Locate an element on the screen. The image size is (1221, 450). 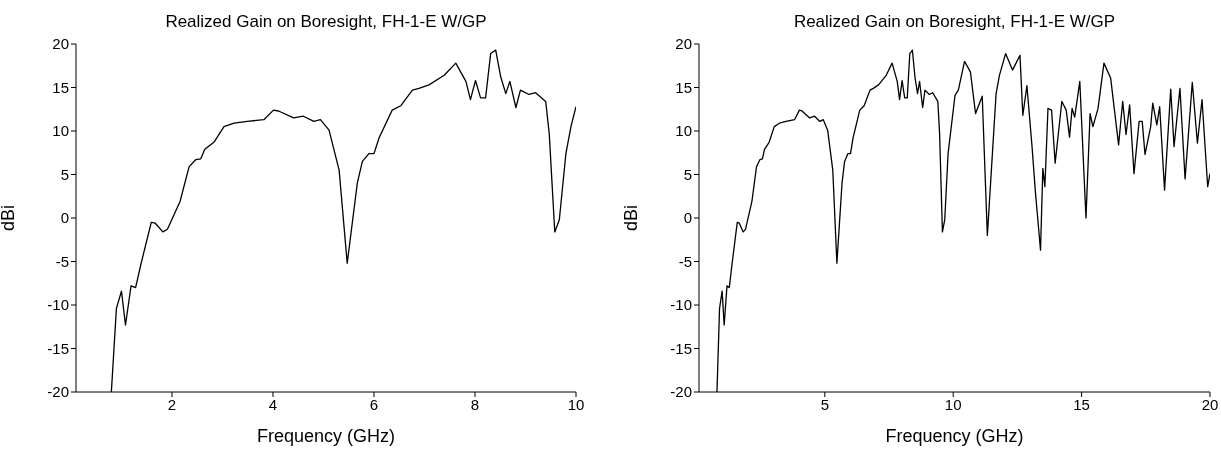
x-tick-label: 20 is located at coordinates (1210, 404).